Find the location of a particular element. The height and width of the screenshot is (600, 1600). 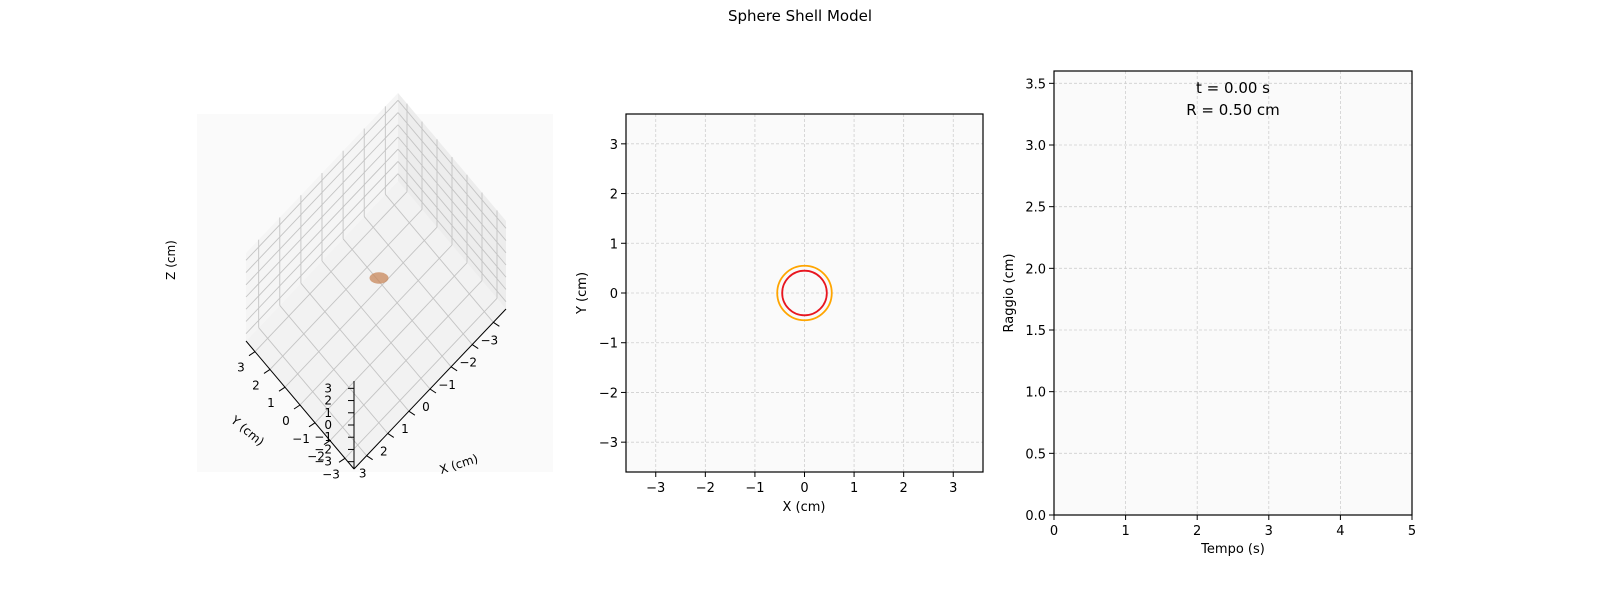

panel-2d-ticks: −3 −3 −2 −2 −1 −1 0 0 1 1 2 2 3 3 is located at coordinates (778, 317).